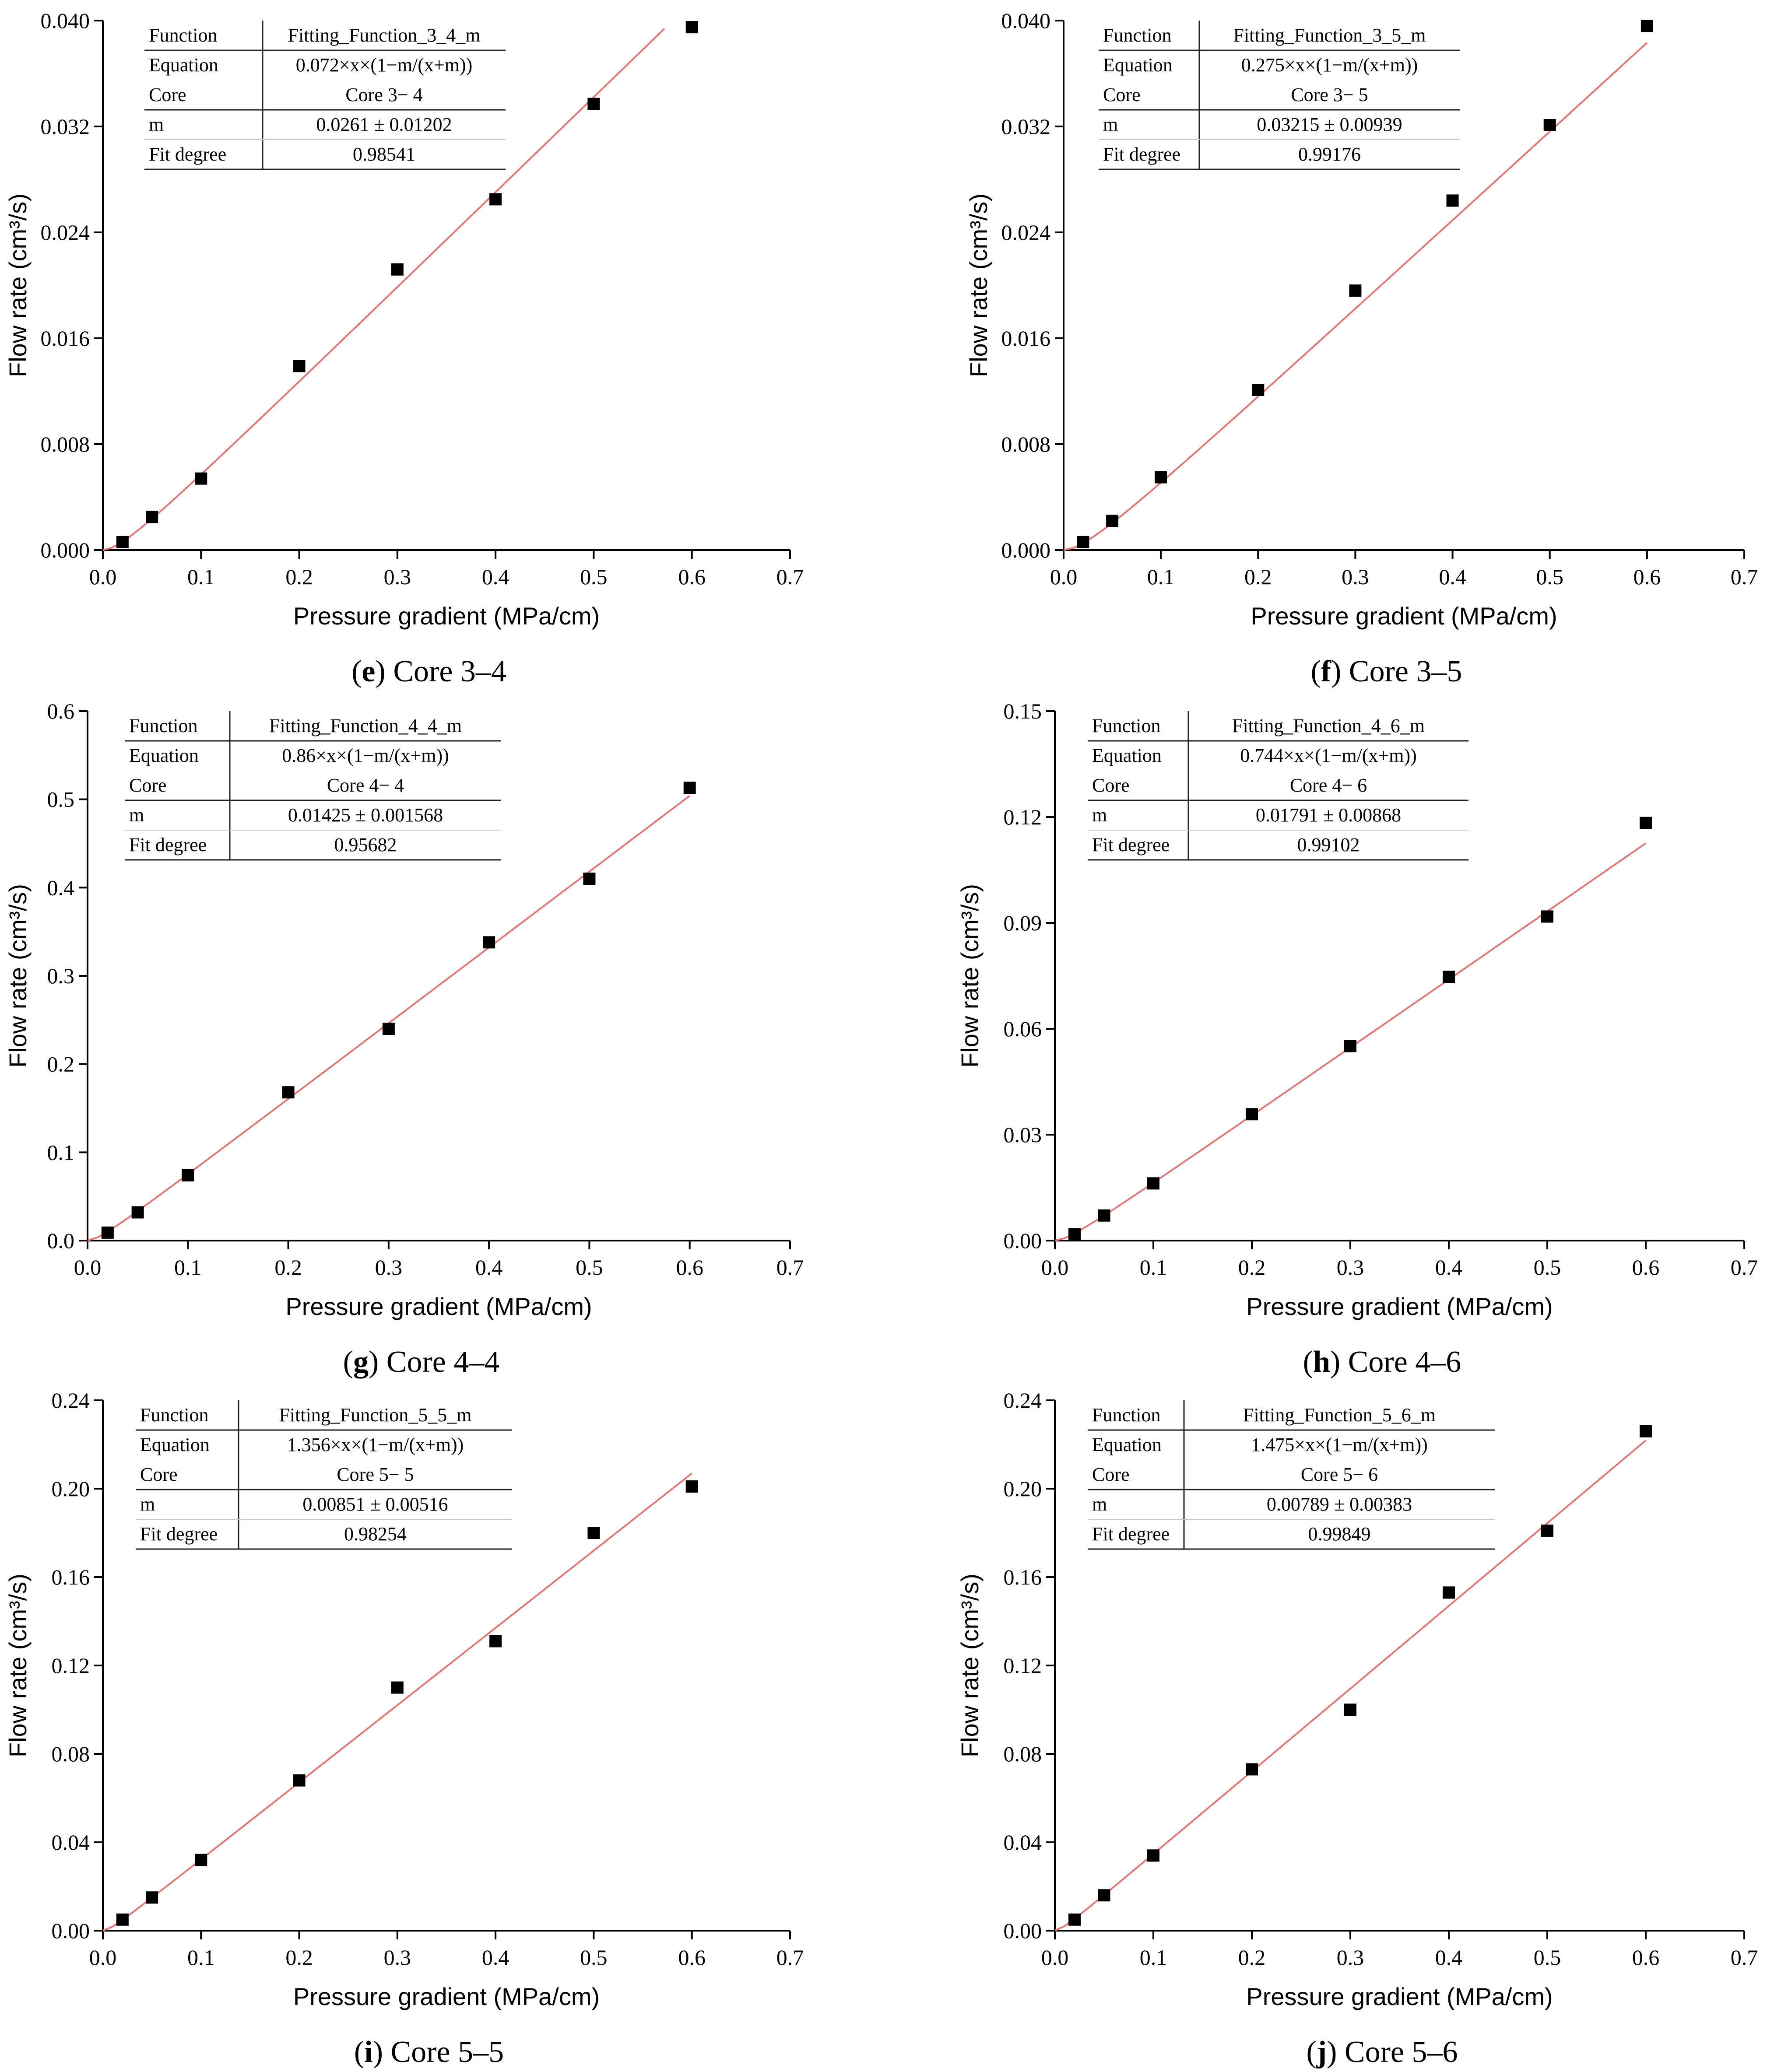 The image size is (1767, 2072). I want to click on y-tick-label: 0.008, so click(65, 444).